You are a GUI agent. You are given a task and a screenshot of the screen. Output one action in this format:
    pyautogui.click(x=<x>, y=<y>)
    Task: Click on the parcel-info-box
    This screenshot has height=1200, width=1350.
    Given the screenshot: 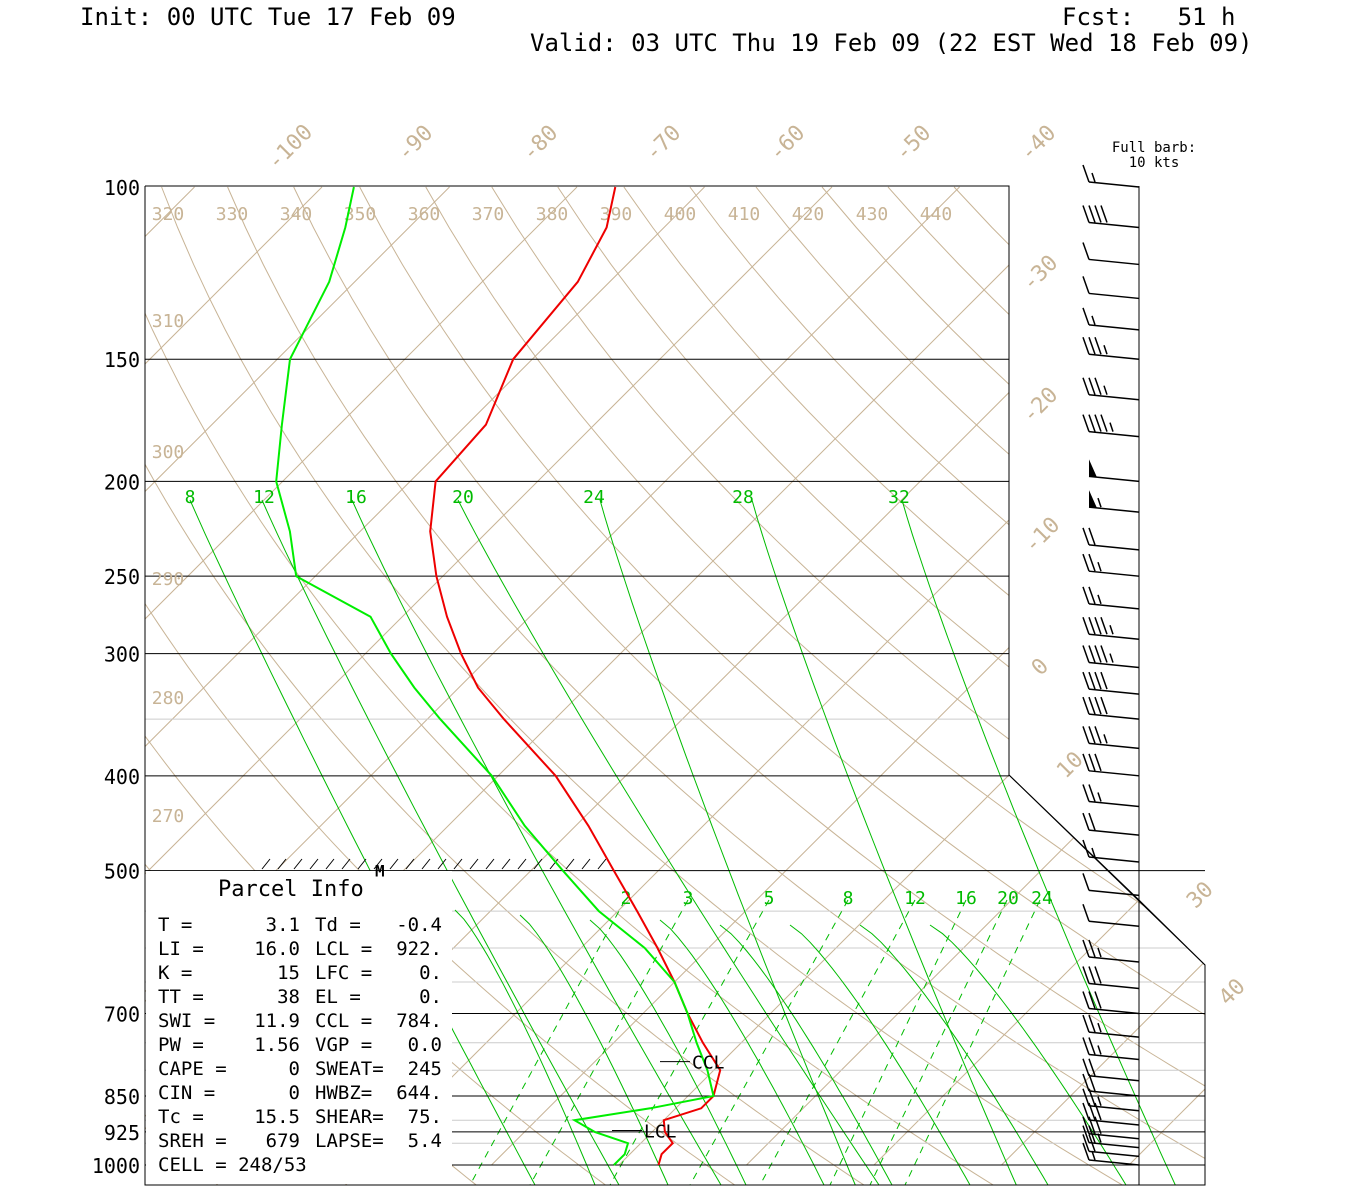 What is the action you would take?
    pyautogui.click(x=299, y=1027)
    